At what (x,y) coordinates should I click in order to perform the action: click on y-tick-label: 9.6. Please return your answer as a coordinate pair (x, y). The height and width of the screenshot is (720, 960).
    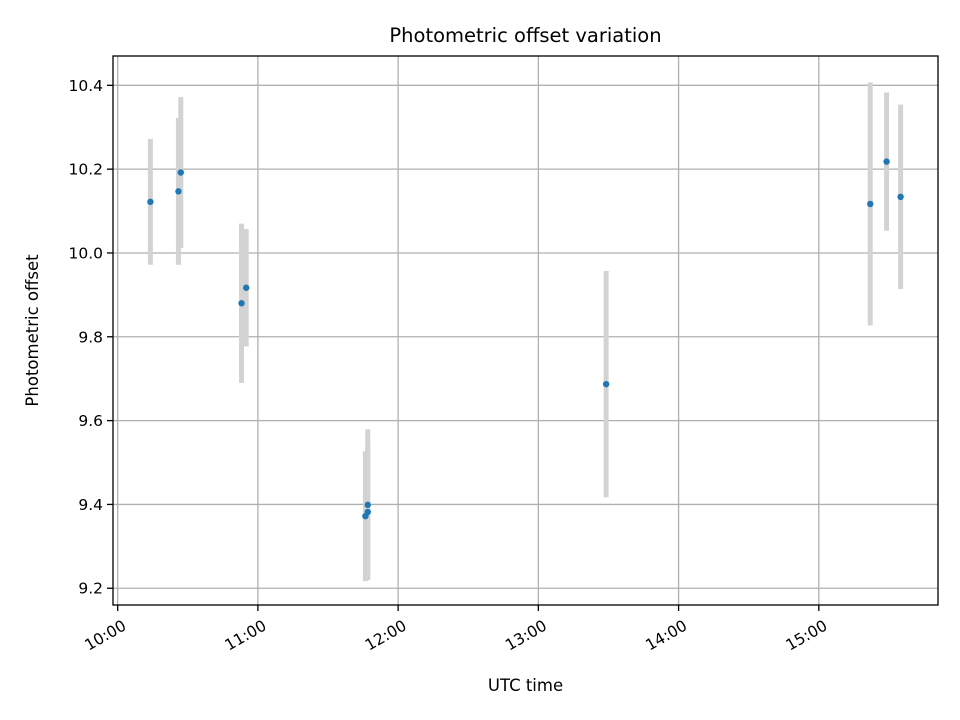
    Looking at the image, I should click on (90, 421).